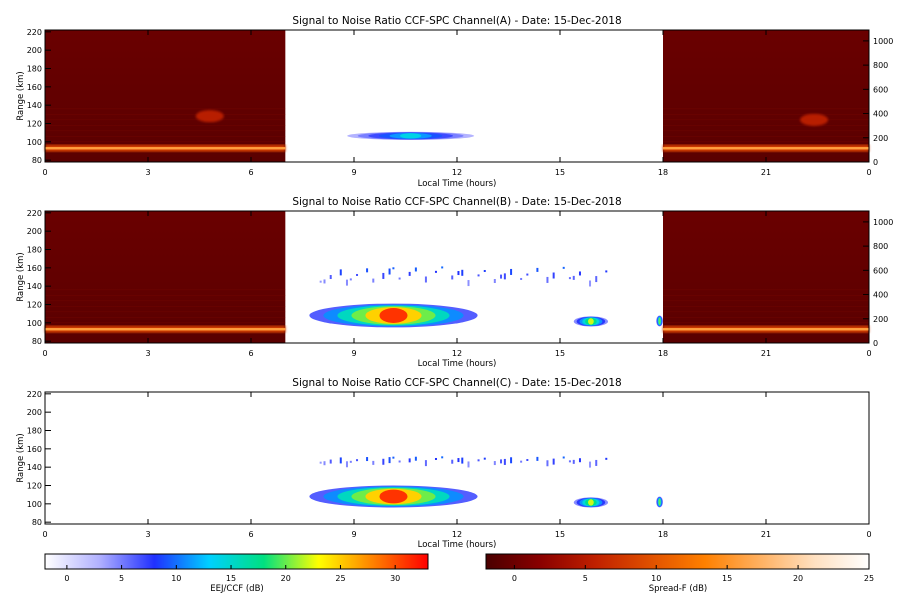 This screenshot has width=900, height=600. I want to click on right-tick-label: 0, so click(875, 162).